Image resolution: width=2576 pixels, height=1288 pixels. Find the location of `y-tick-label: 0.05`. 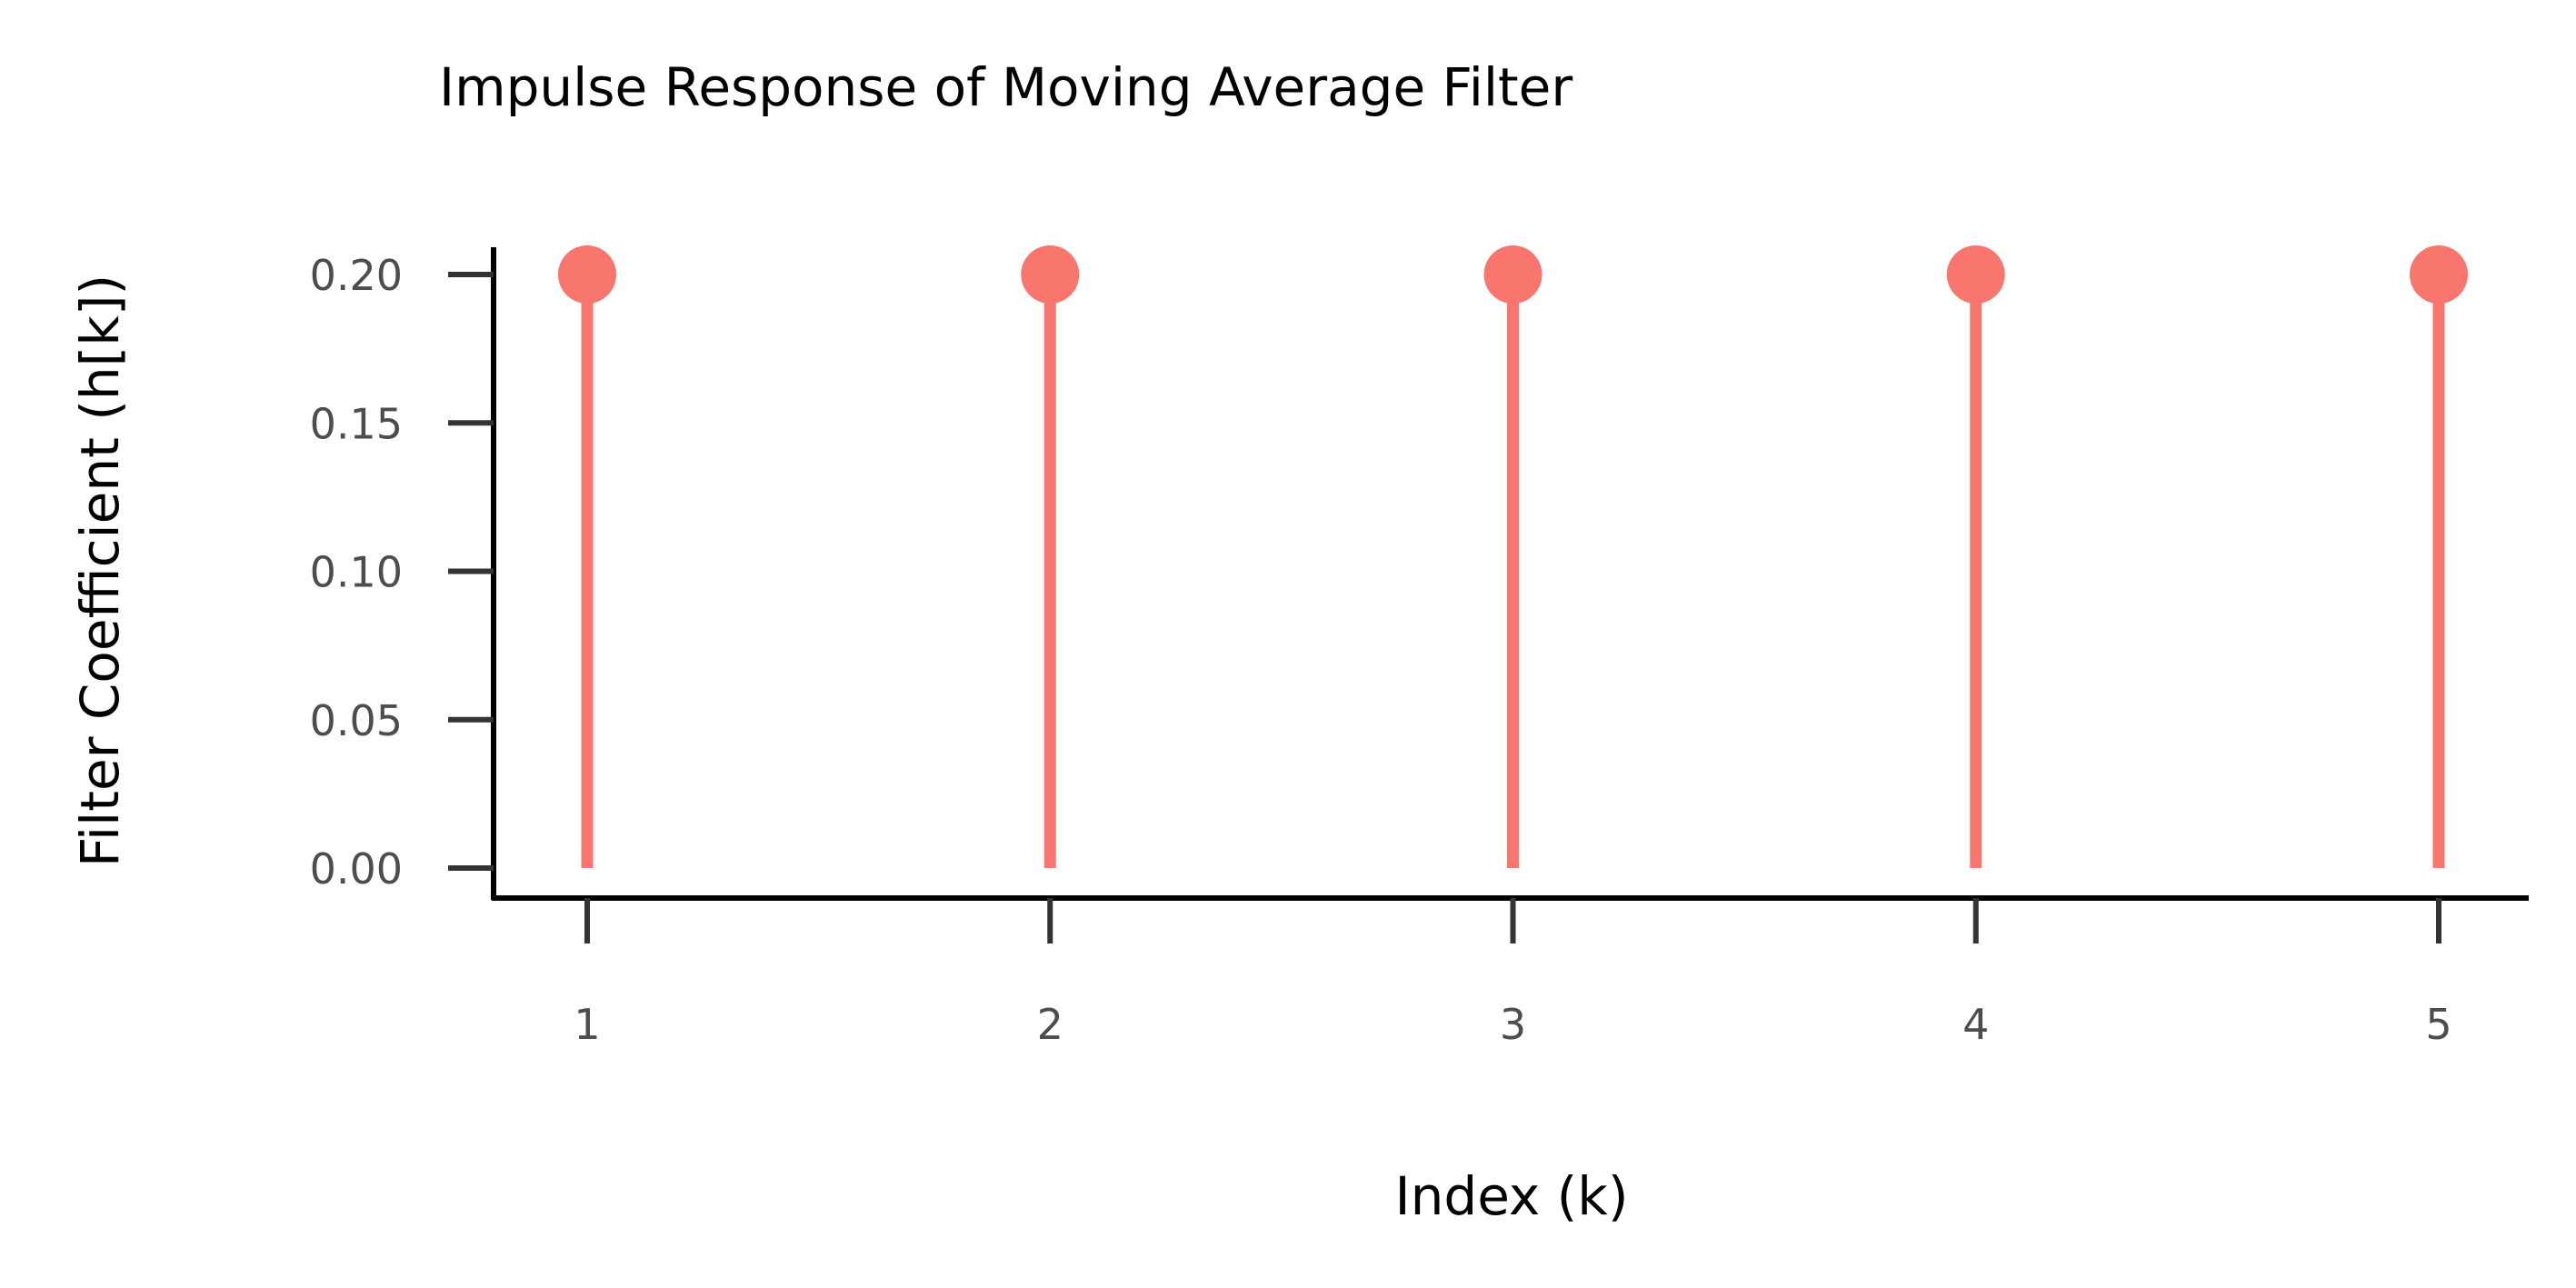

y-tick-label: 0.05 is located at coordinates (356, 720).